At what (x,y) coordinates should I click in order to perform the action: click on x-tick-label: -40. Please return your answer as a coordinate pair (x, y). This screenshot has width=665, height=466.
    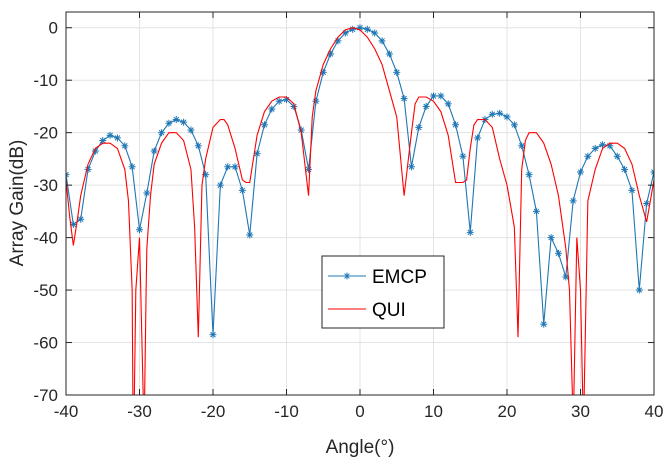
    Looking at the image, I should click on (66, 411).